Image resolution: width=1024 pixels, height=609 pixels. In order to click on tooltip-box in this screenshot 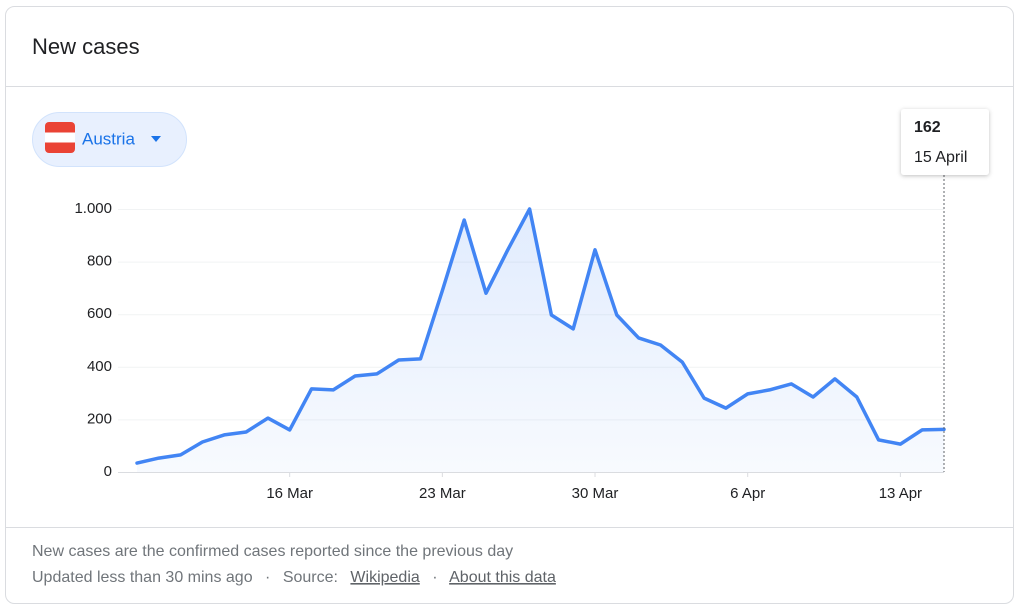, I will do `click(945, 142)`.